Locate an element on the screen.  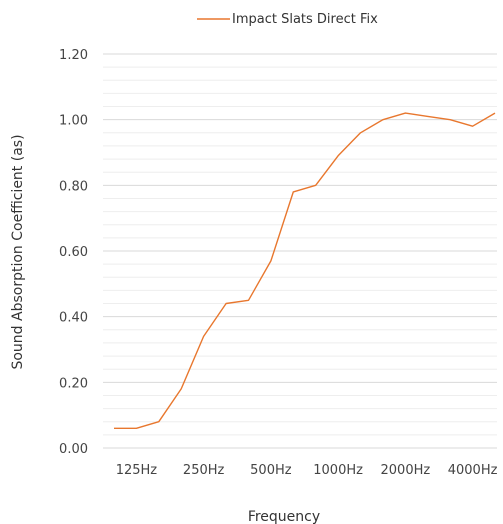
y-tick-label: 0.60 is located at coordinates (73, 252).